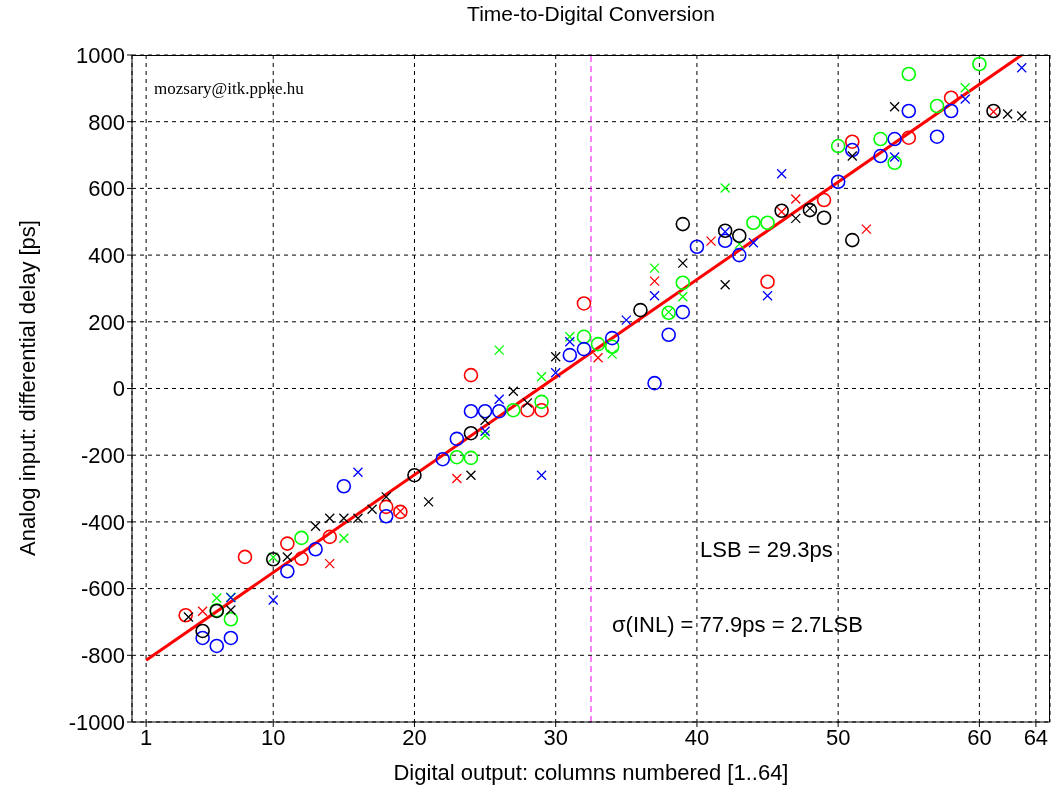 Image resolution: width=1057 pixels, height=794 pixels. What do you see at coordinates (28, 388) in the screenshot?
I see `y-axis-title: Analog input: differential delay [ps]` at bounding box center [28, 388].